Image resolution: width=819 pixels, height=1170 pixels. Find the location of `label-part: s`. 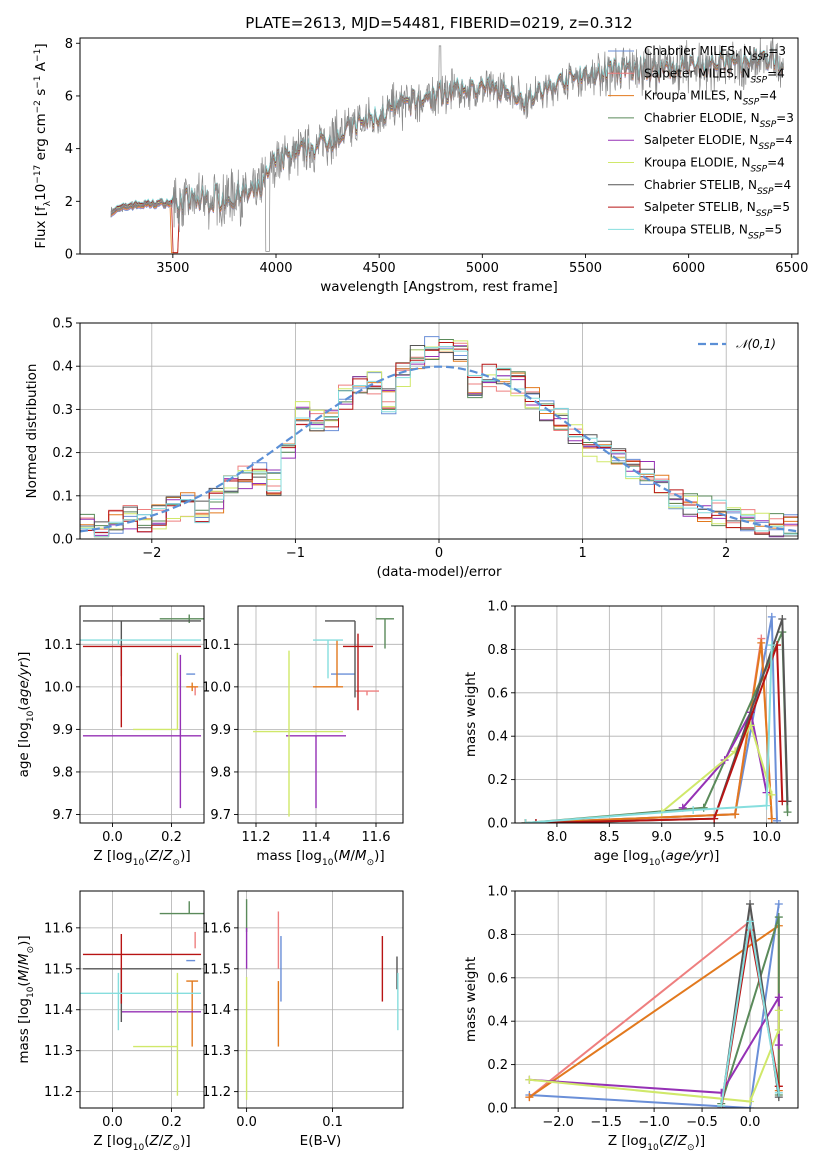

label-part: s is located at coordinates (41, 94).